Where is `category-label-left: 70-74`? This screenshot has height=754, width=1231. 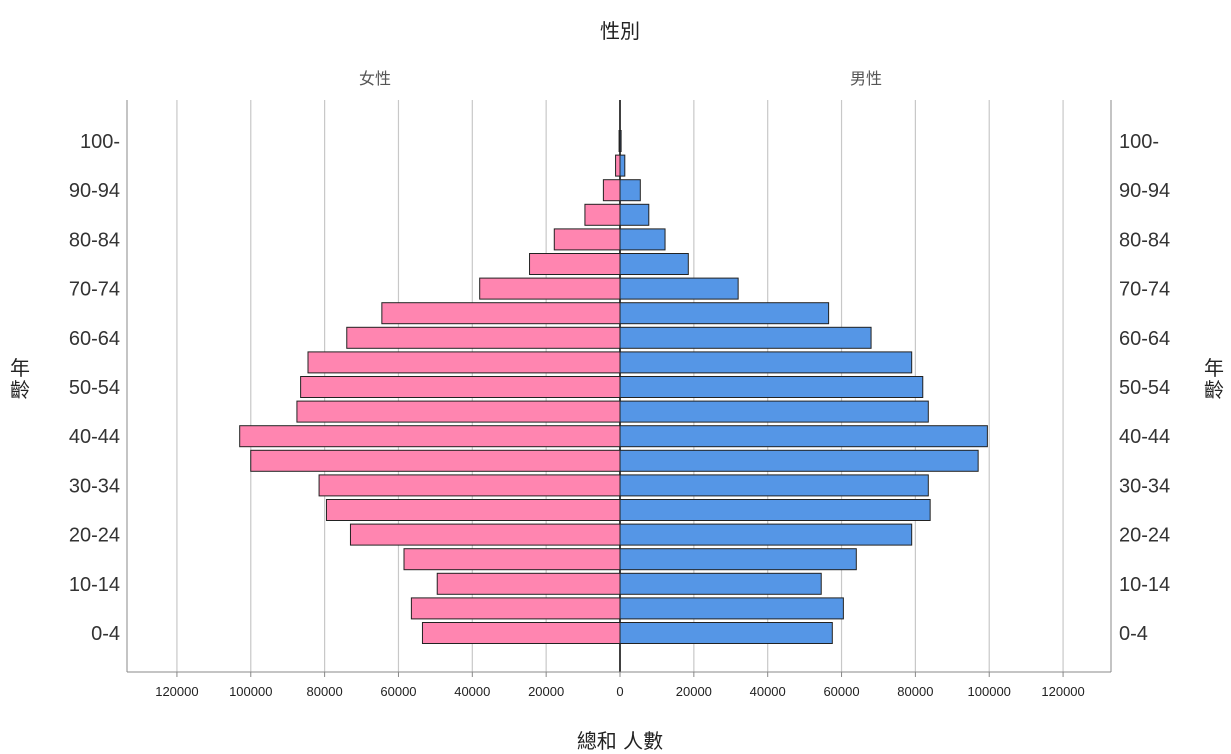 category-label-left: 70-74 is located at coordinates (94, 290).